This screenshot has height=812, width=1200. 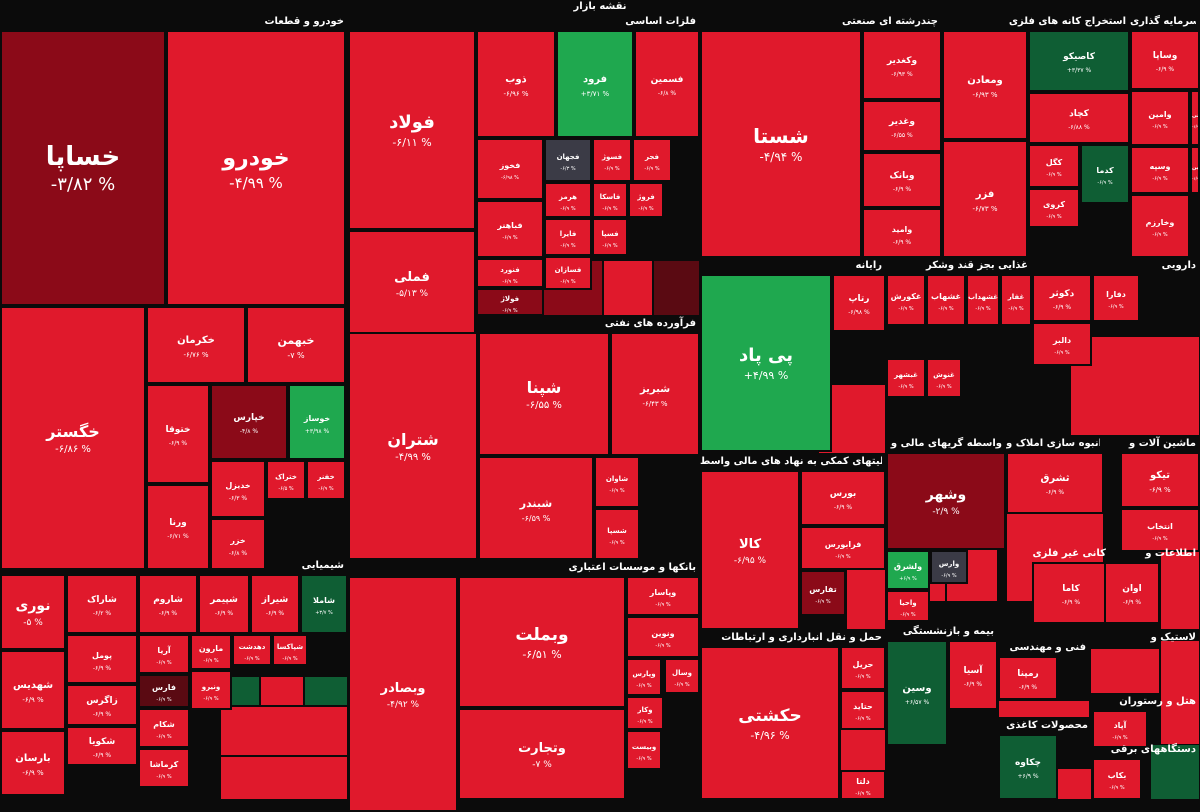 I want to click on stock-tile: شیراز -۶/۹ %, so click(x=275, y=604).